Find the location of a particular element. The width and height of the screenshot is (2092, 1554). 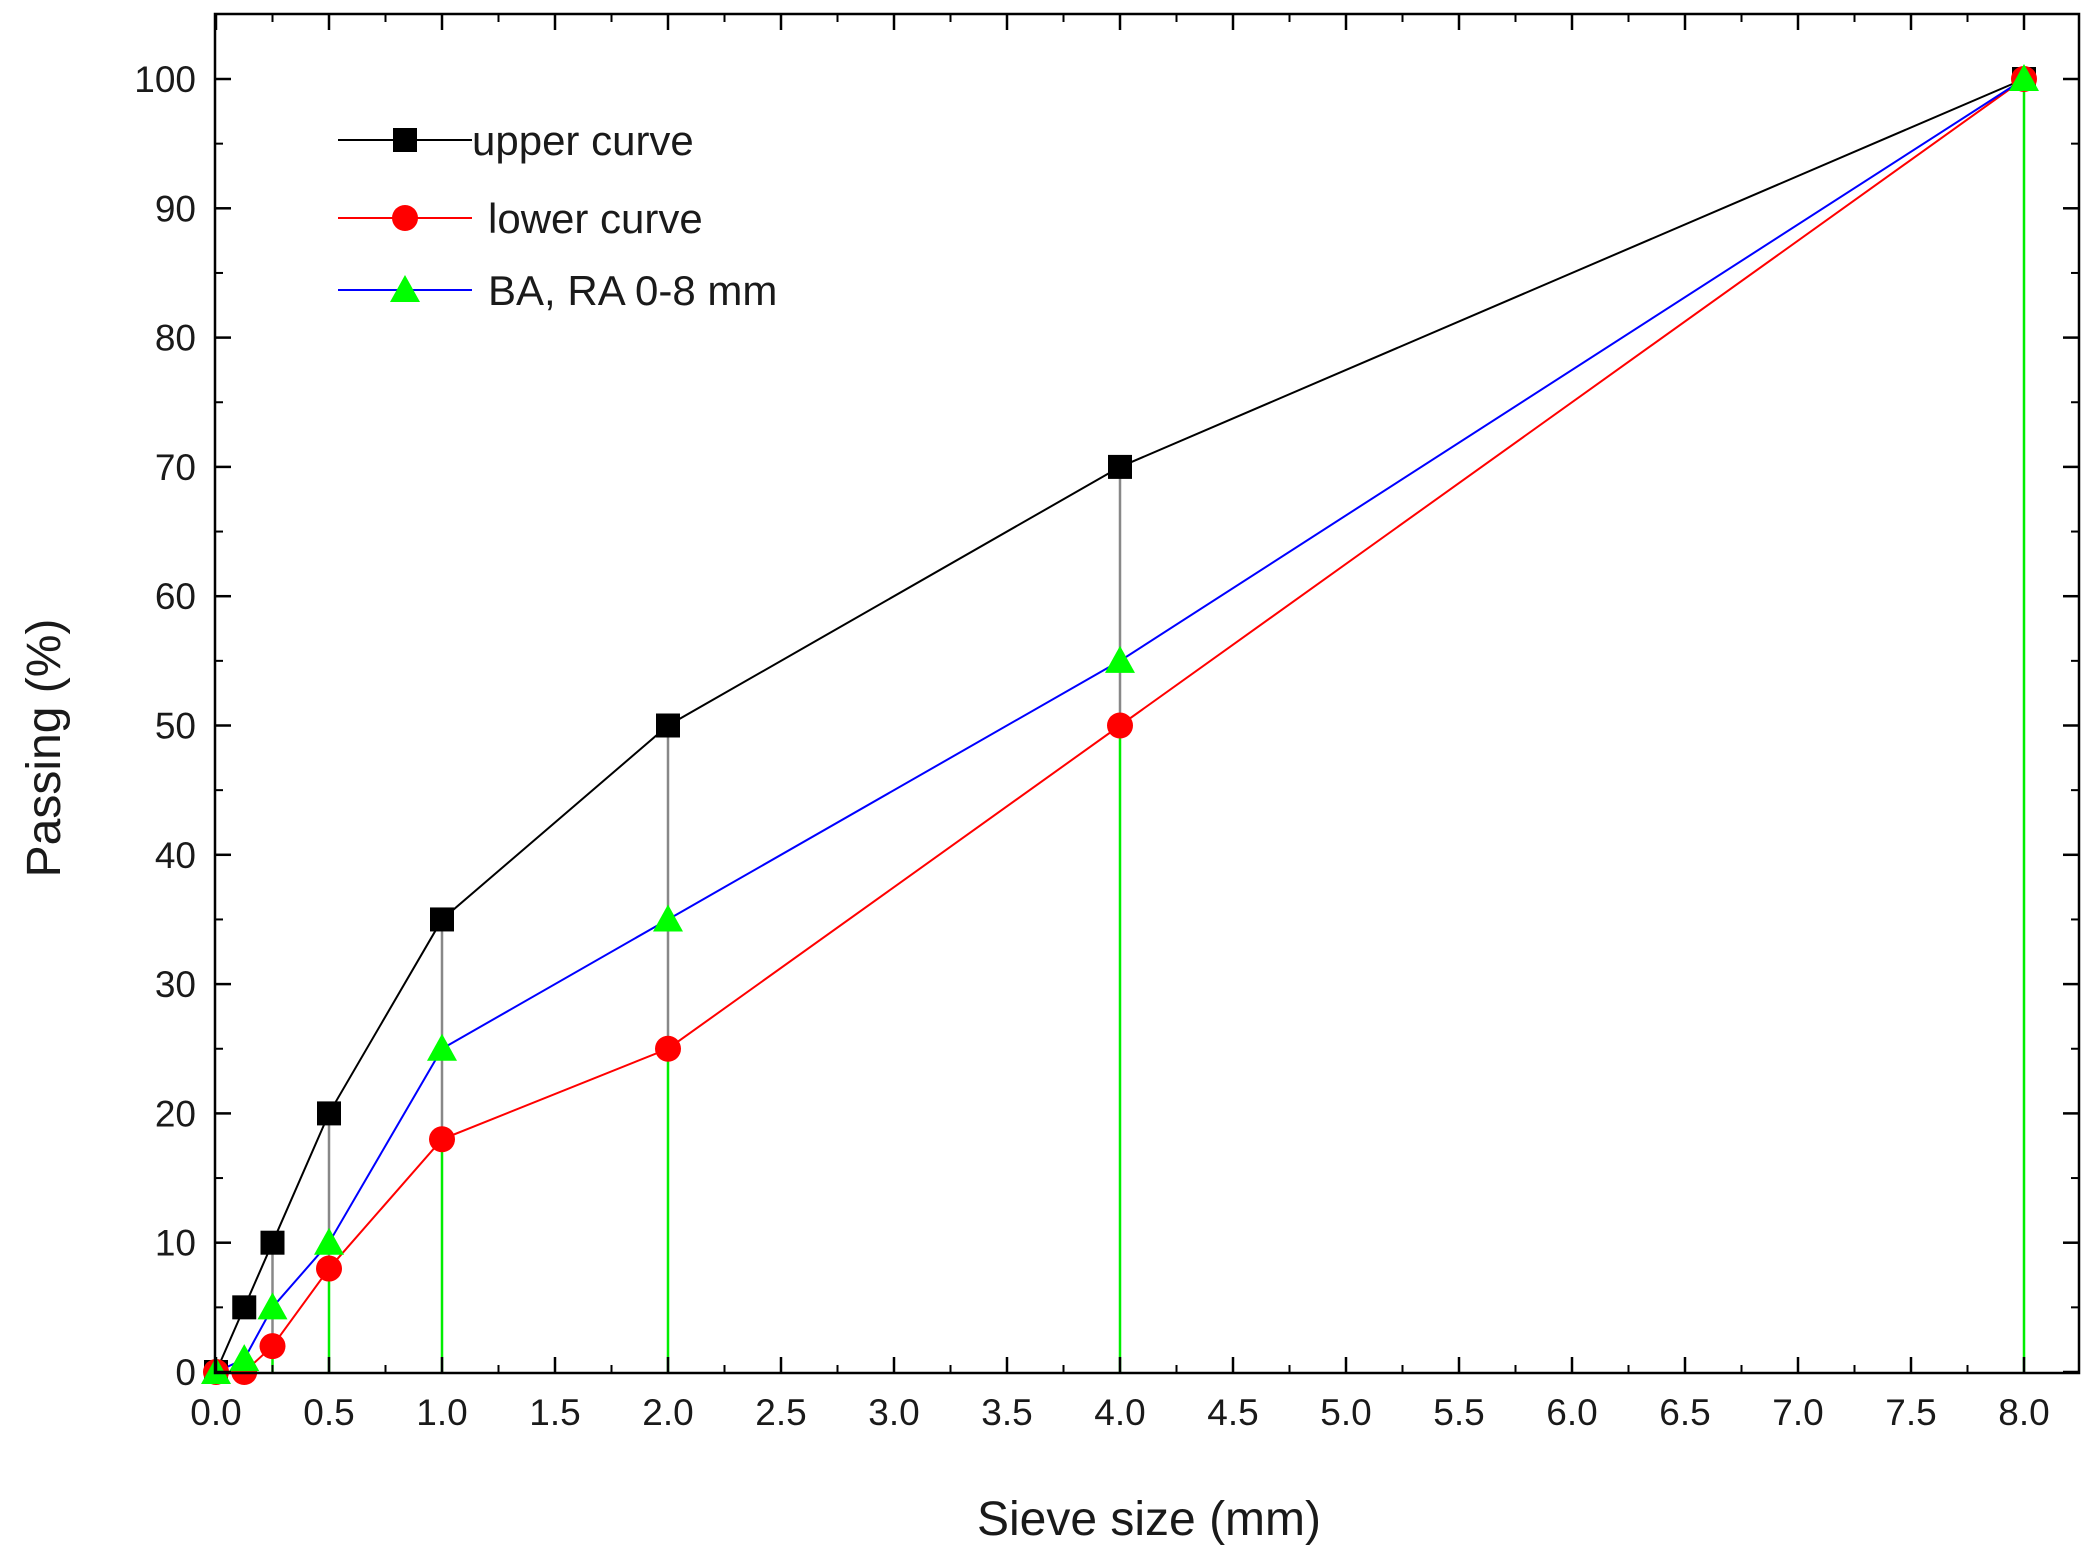

x-tick-label: 5.5 is located at coordinates (1458, 1412).